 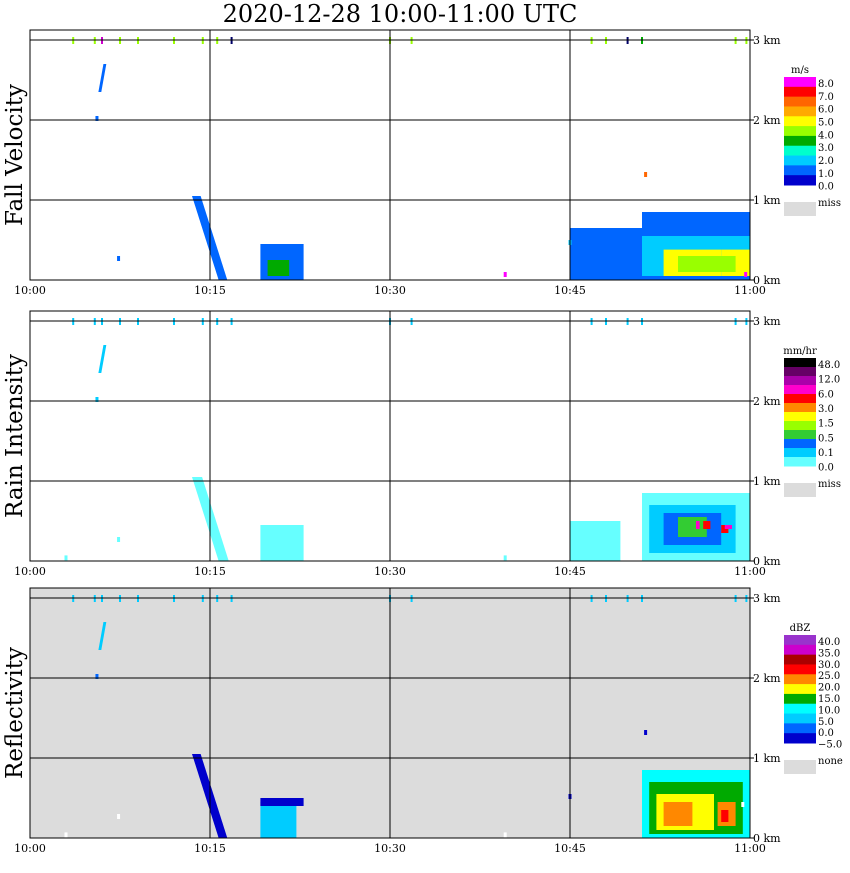 What do you see at coordinates (800, 351) in the screenshot?
I see `legend-unit: mm/hr` at bounding box center [800, 351].